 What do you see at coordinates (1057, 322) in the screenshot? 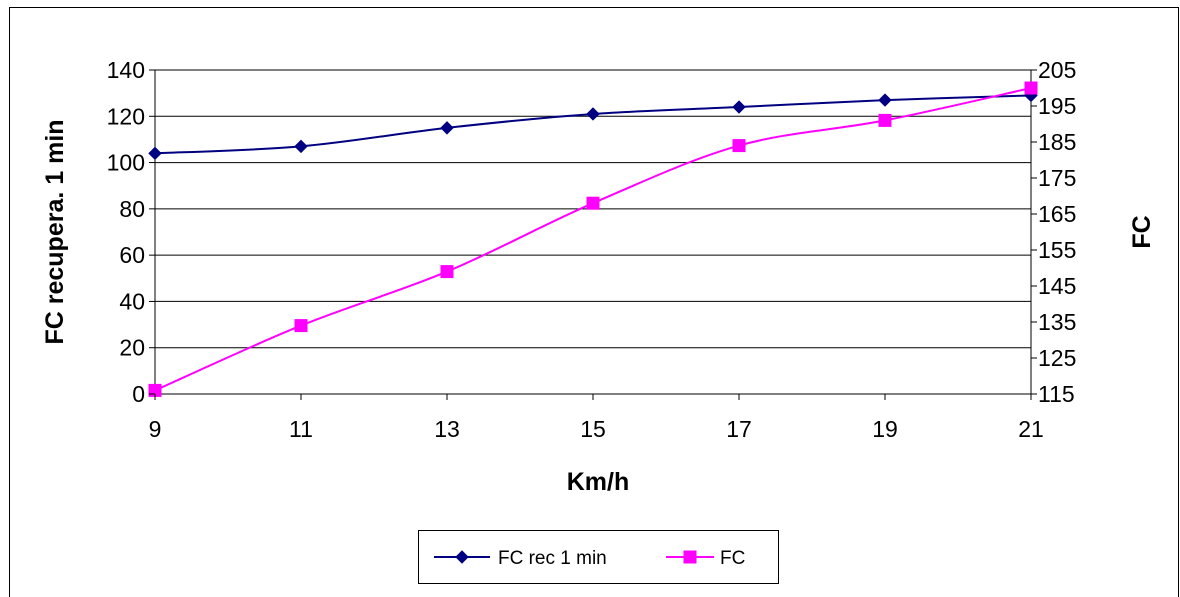
I see `right-tick-label: 135` at bounding box center [1057, 322].